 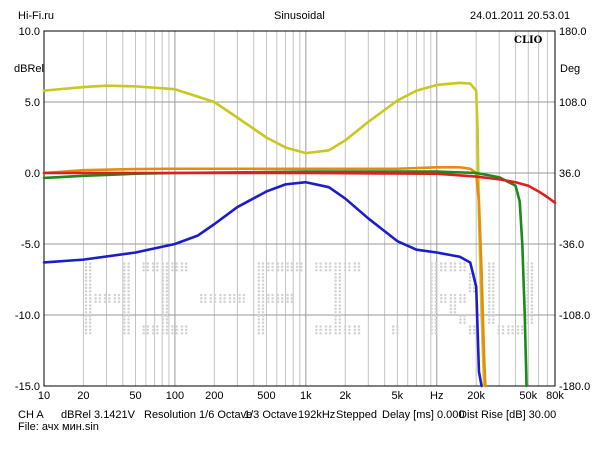 What do you see at coordinates (299, 16) in the screenshot?
I see `header-title: Sinusoidal` at bounding box center [299, 16].